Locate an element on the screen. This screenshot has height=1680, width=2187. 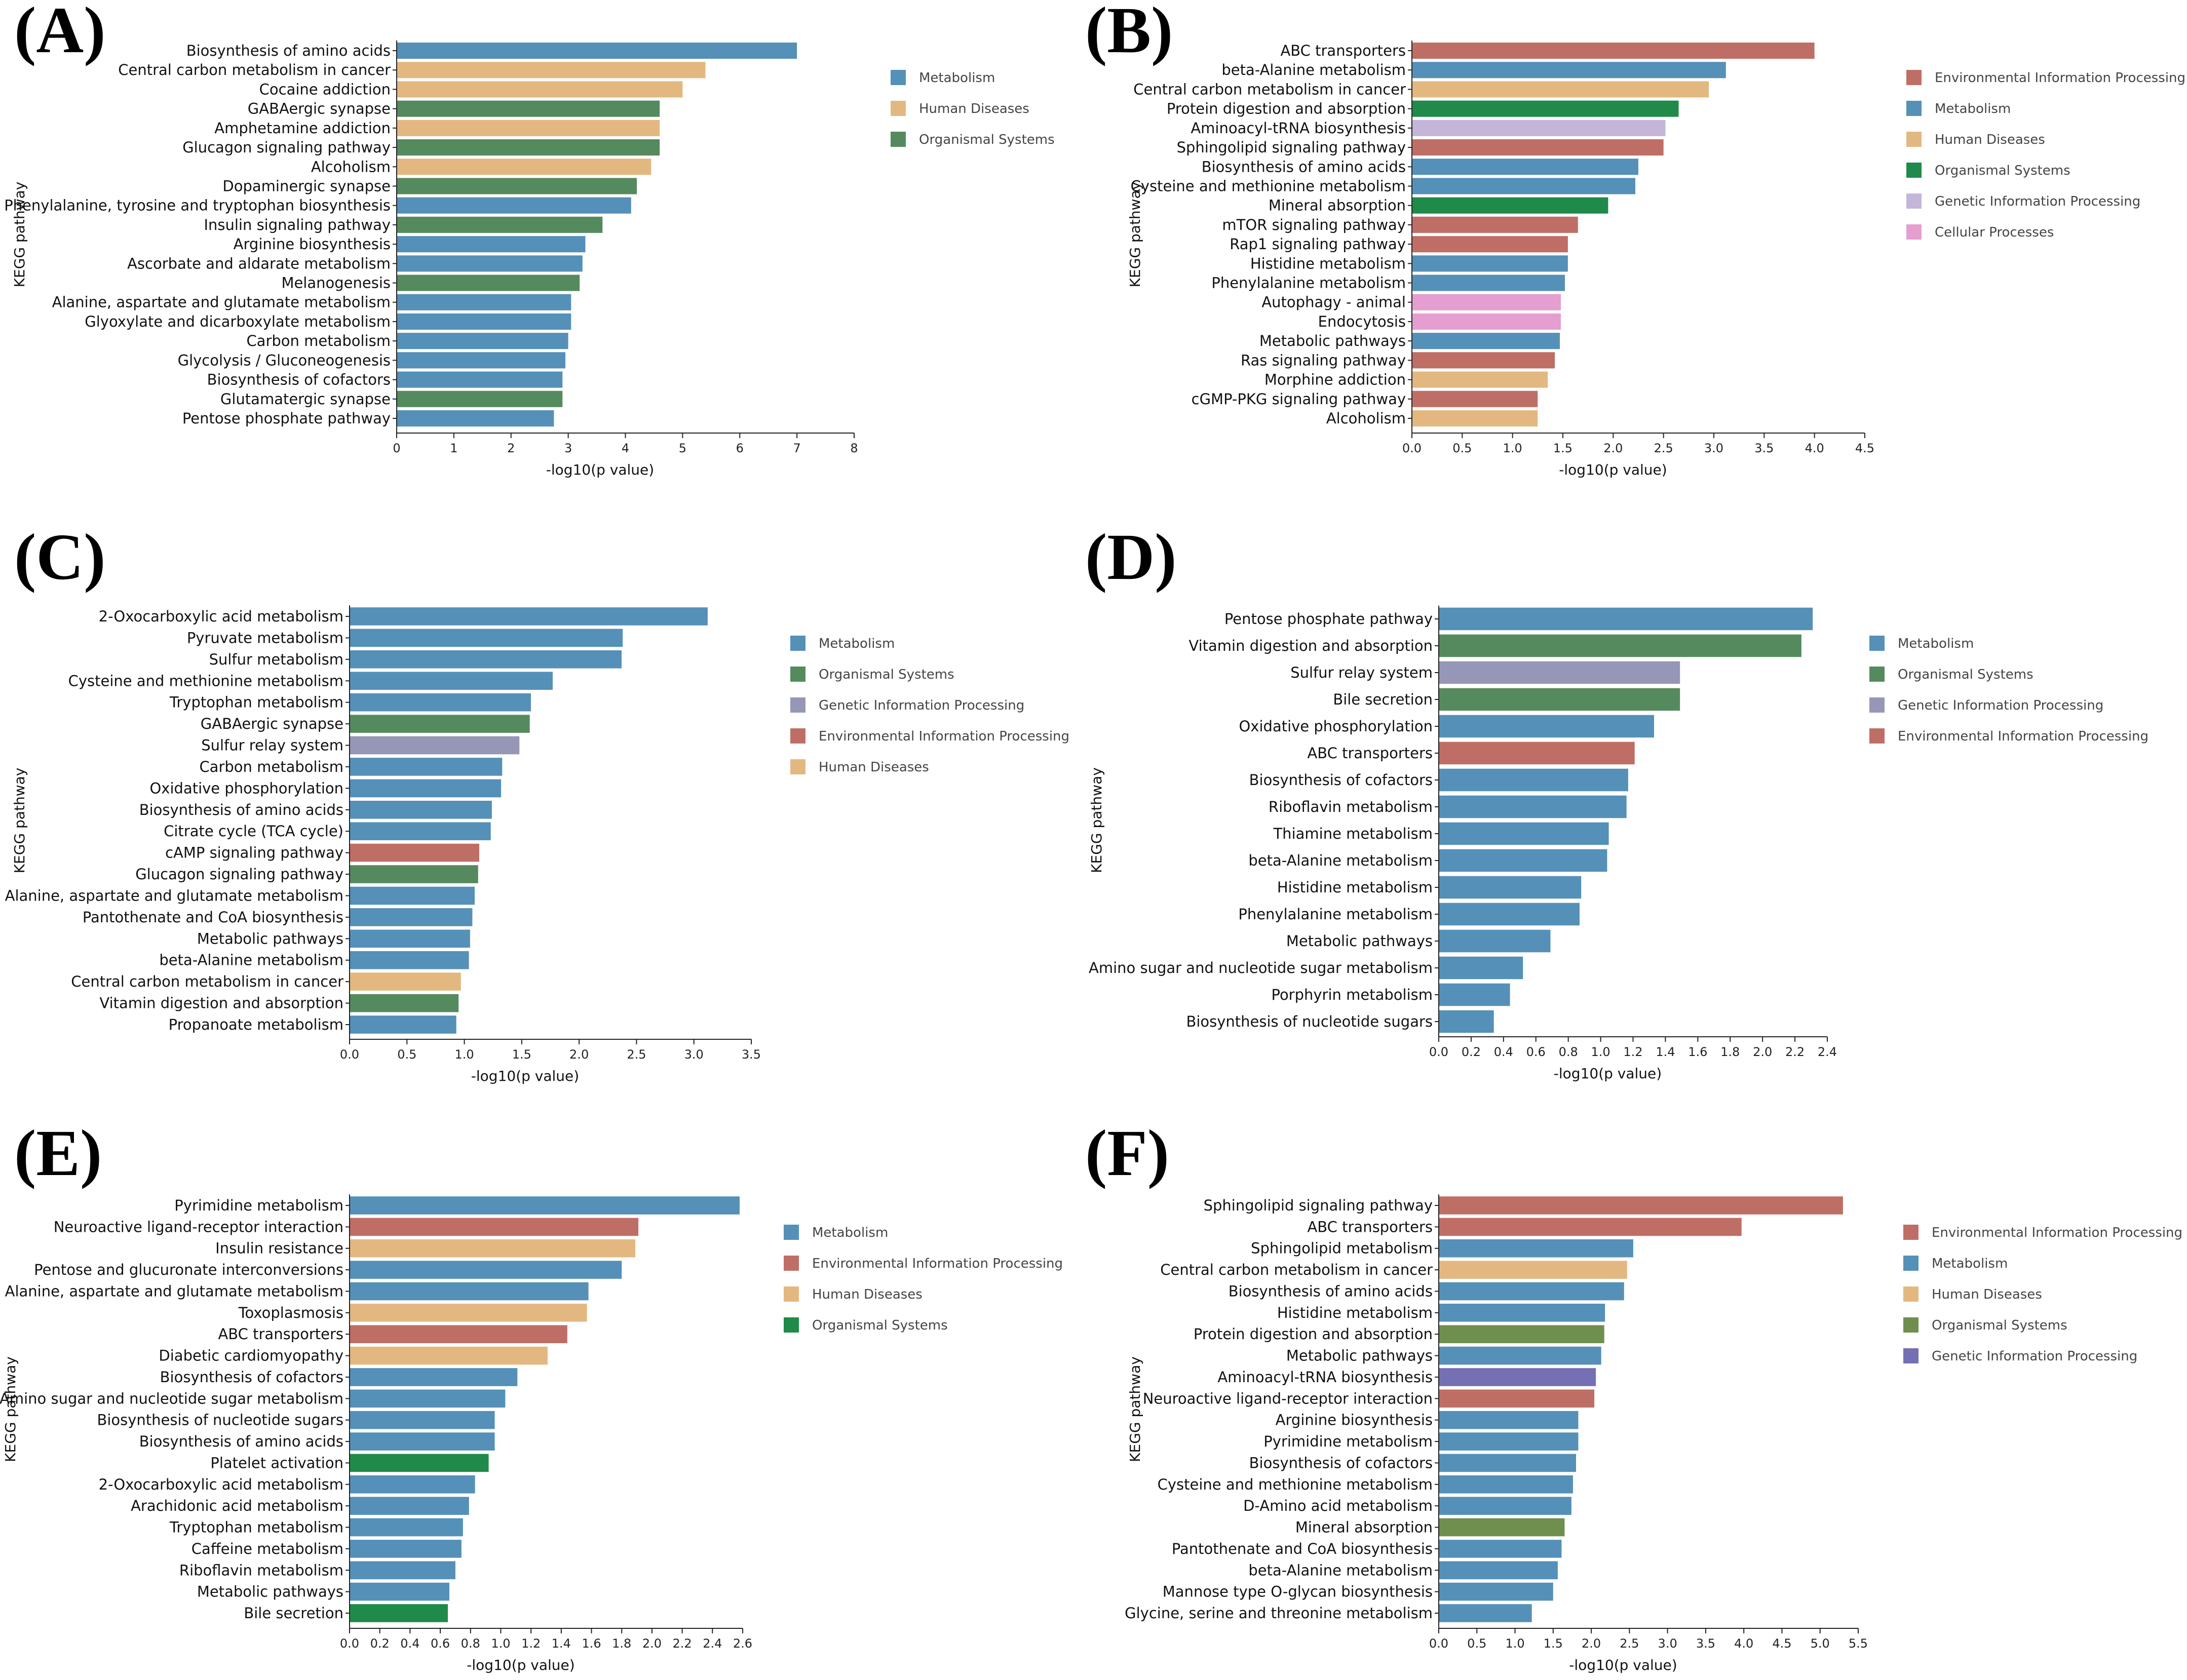
x-tick-label: 1.6 is located at coordinates (1697, 1052).